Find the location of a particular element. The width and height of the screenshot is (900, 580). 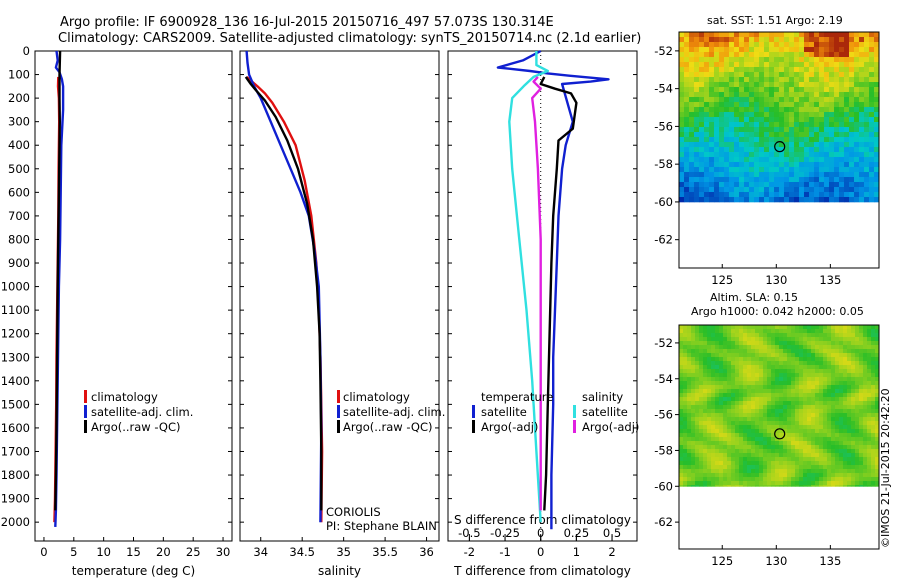

y-tick-label: 1100 is located at coordinates (15, 310).